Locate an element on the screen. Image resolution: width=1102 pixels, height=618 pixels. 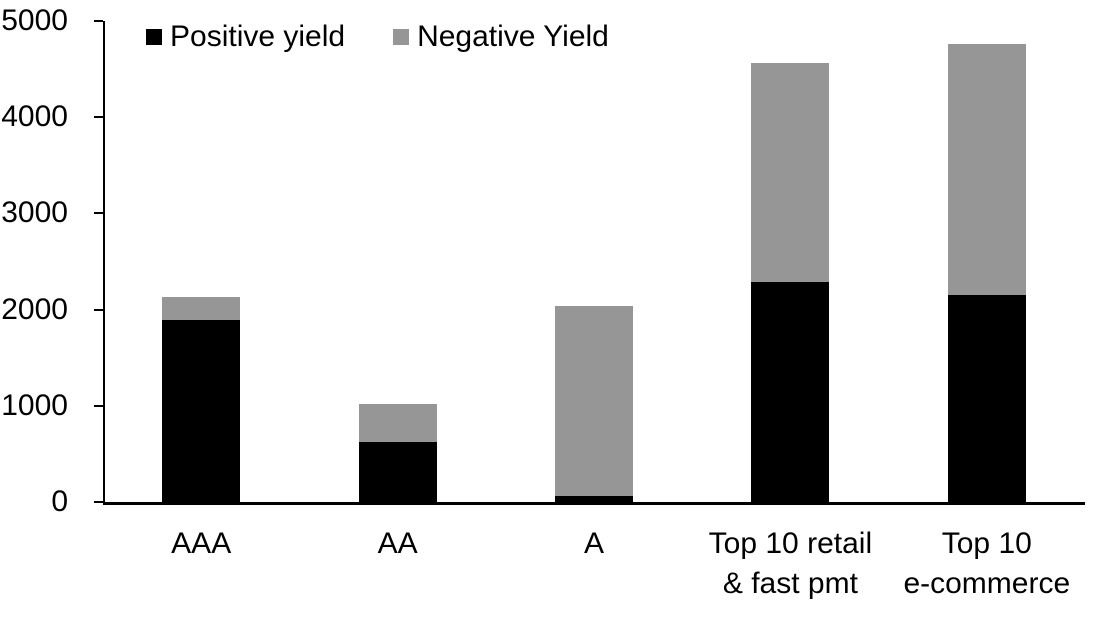
y-axis-tick-label: 1000 is located at coordinates (34, 405).